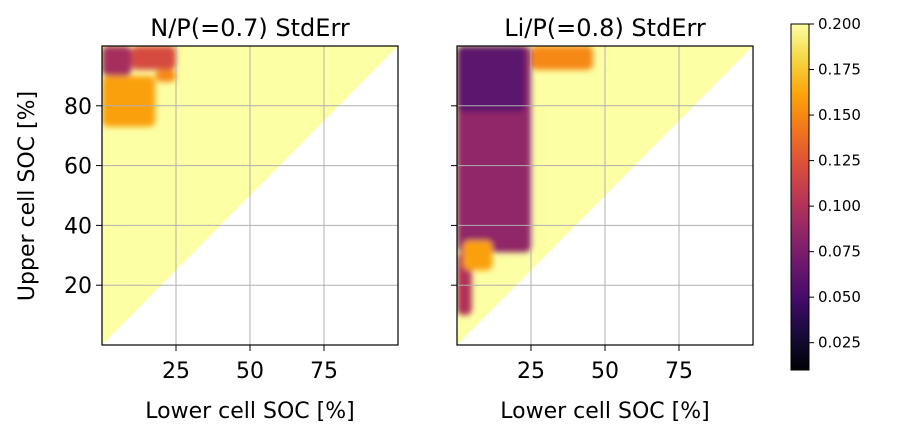 This screenshot has height=439, width=899. What do you see at coordinates (839, 206) in the screenshot?
I see `colorbar-tick-label: 0.100` at bounding box center [839, 206].